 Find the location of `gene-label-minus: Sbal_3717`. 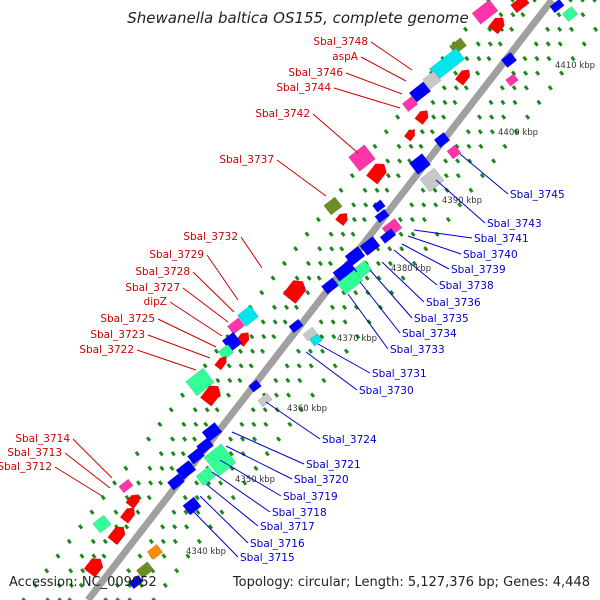

gene-label-minus: Sbal_3717 is located at coordinates (287, 527).